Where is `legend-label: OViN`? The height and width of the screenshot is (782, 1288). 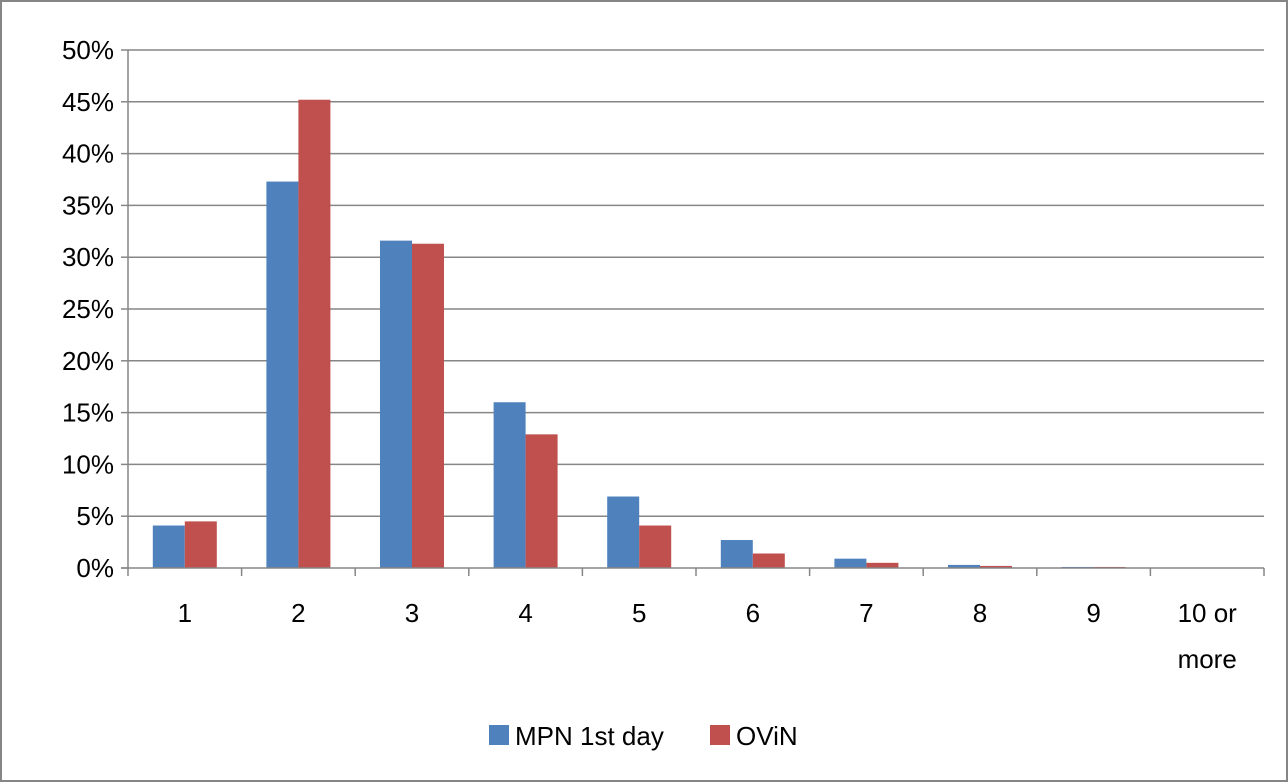
legend-label: OViN is located at coordinates (767, 736).